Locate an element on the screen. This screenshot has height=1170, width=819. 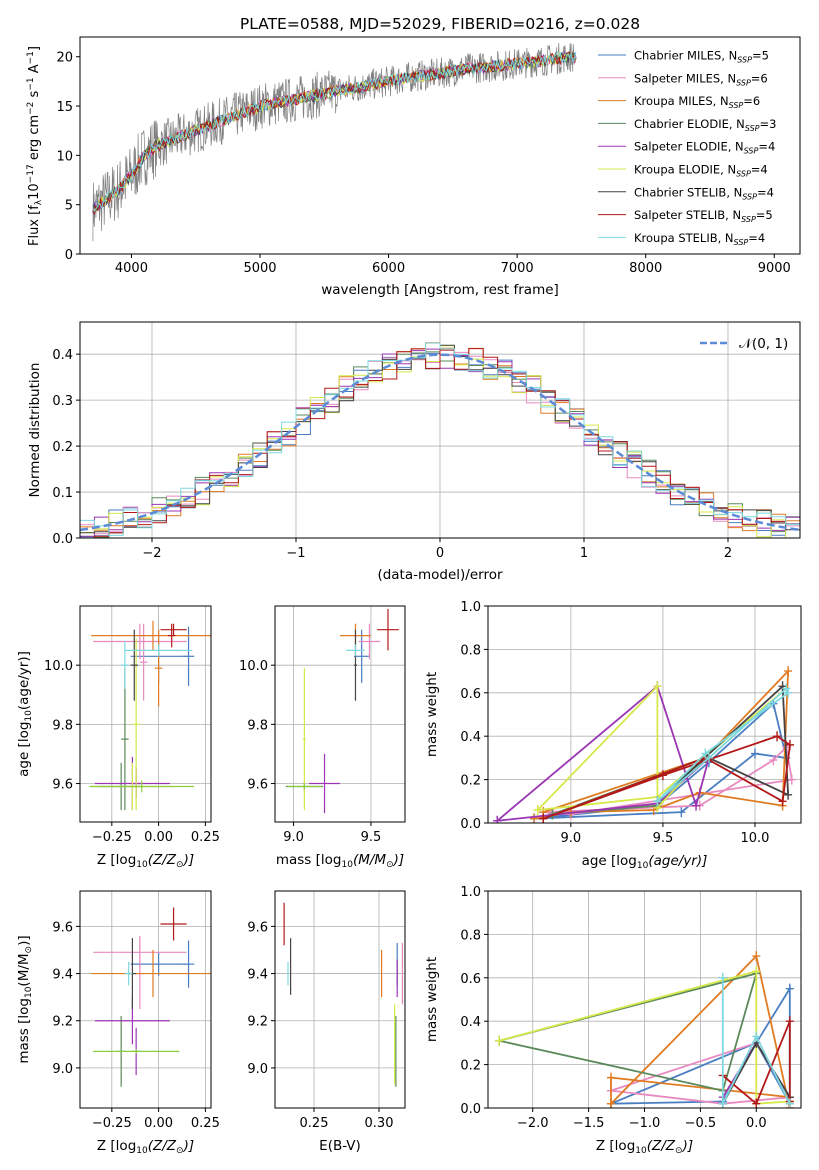
residual-xtick-label: 2 is located at coordinates (728, 553).